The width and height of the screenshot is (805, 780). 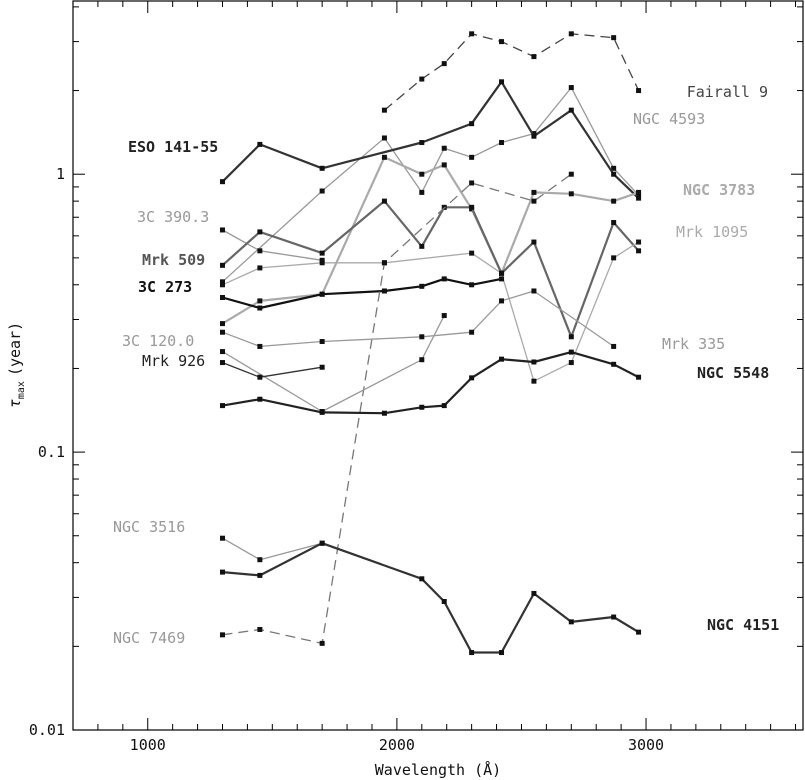 What do you see at coordinates (173, 217) in the screenshot?
I see `label-3c-390-3: 3C 390.3` at bounding box center [173, 217].